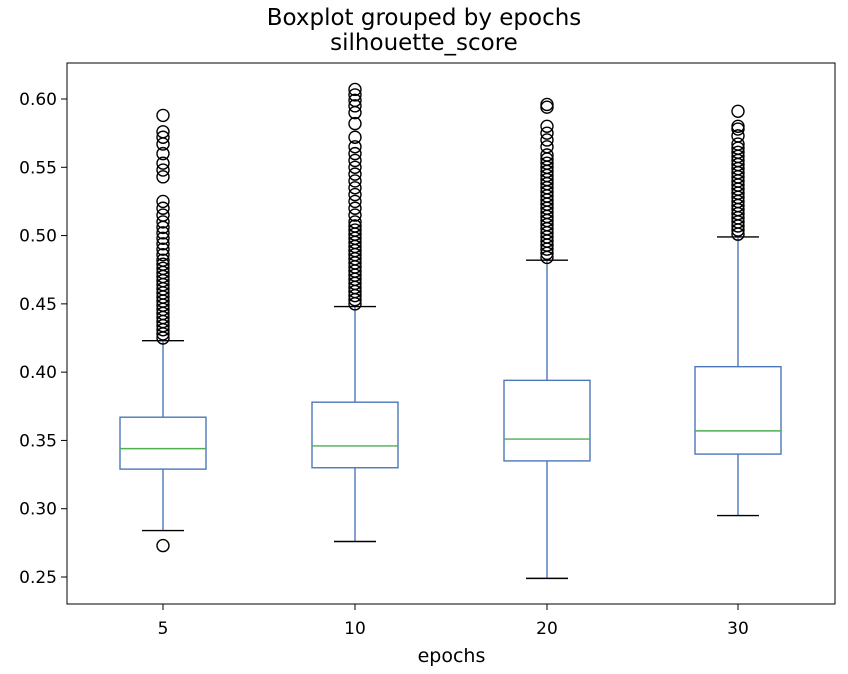 The image size is (848, 674). I want to click on y-tick-label: 0.60, so click(38, 100).